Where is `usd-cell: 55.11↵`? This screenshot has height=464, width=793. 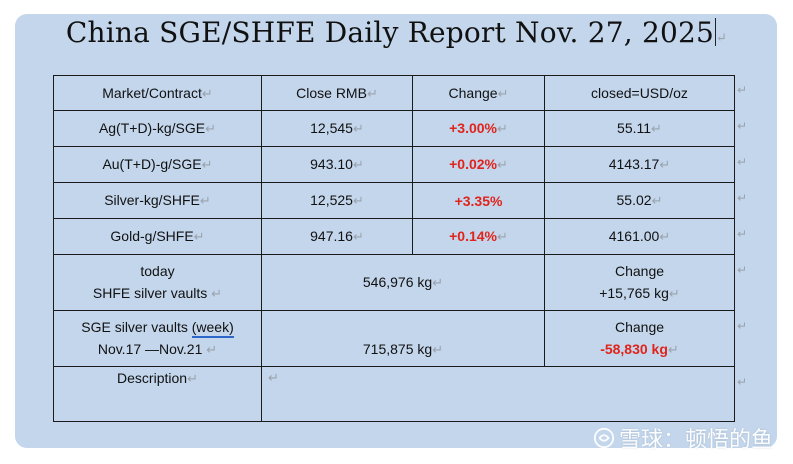 usd-cell: 55.11↵ is located at coordinates (639, 128).